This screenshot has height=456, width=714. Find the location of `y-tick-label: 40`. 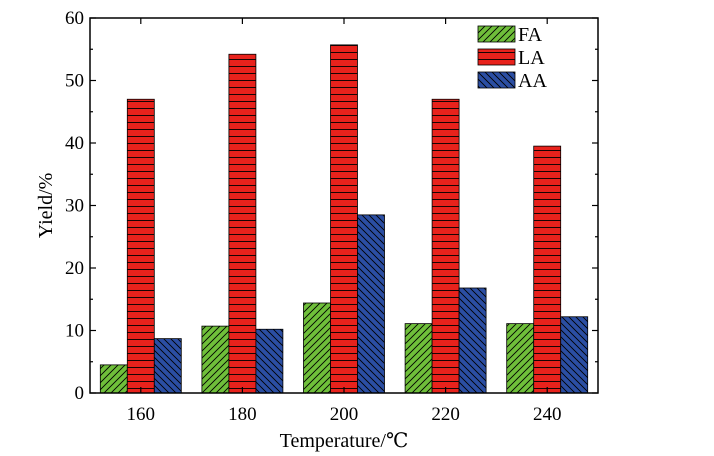

y-tick-label: 40 is located at coordinates (74, 143).